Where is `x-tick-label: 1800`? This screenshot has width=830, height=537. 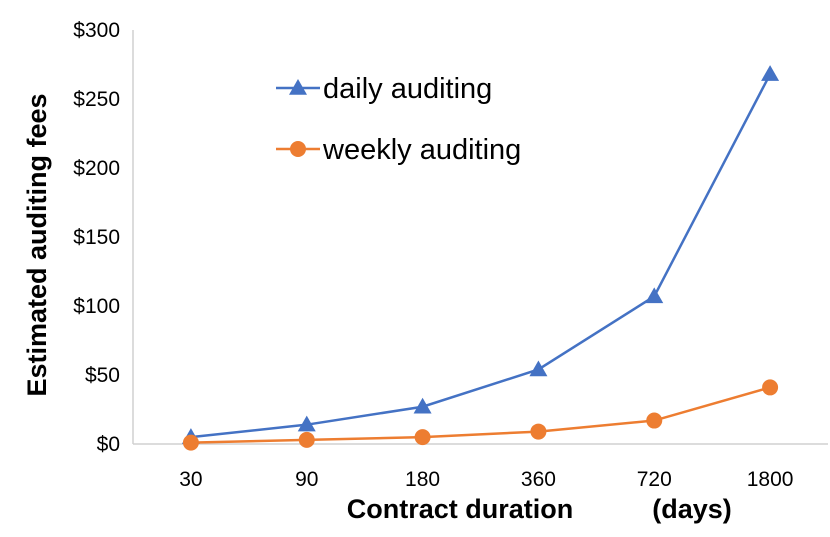 x-tick-label: 1800 is located at coordinates (770, 479).